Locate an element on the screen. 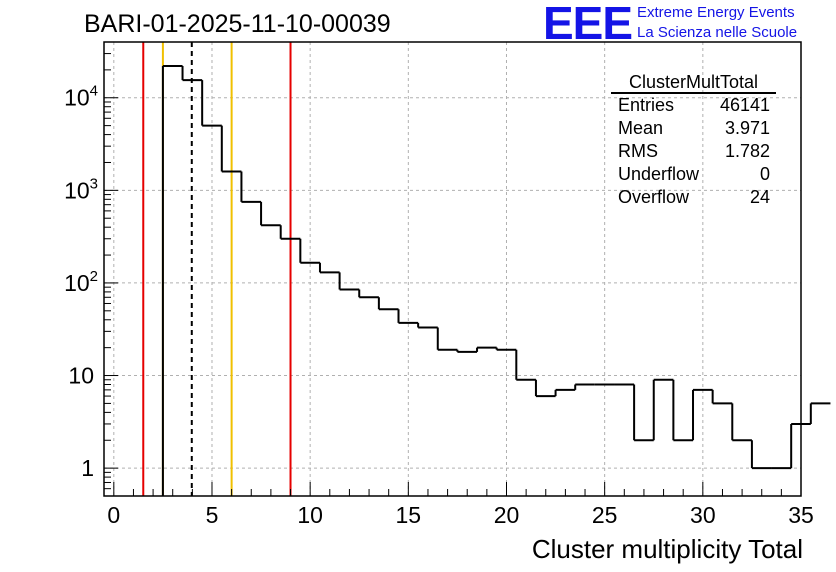 This screenshot has height=572, width=836. x-tick-label: 15 is located at coordinates (409, 515).